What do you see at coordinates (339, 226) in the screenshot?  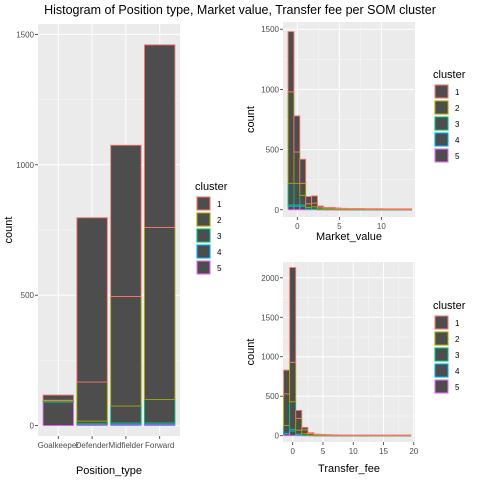 I see `x-tick-label: 5` at bounding box center [339, 226].